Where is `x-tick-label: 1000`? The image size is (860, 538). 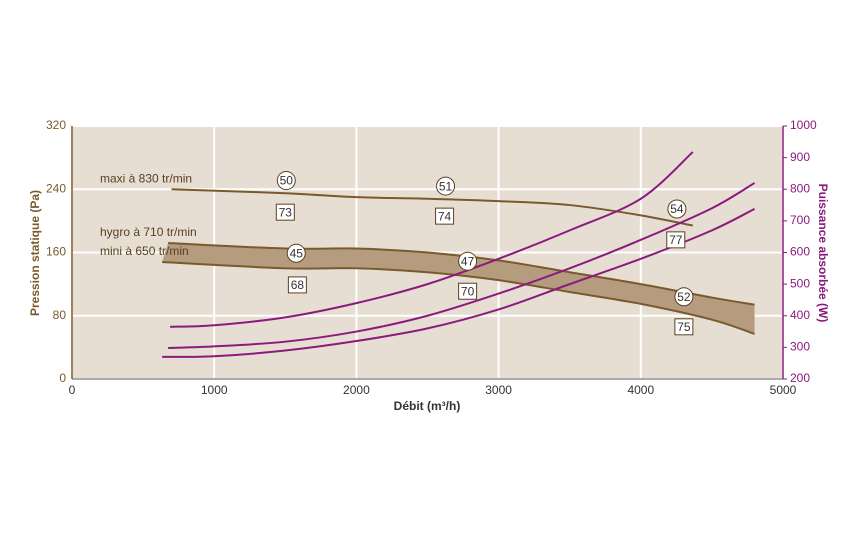 x-tick-label: 1000 is located at coordinates (214, 390).